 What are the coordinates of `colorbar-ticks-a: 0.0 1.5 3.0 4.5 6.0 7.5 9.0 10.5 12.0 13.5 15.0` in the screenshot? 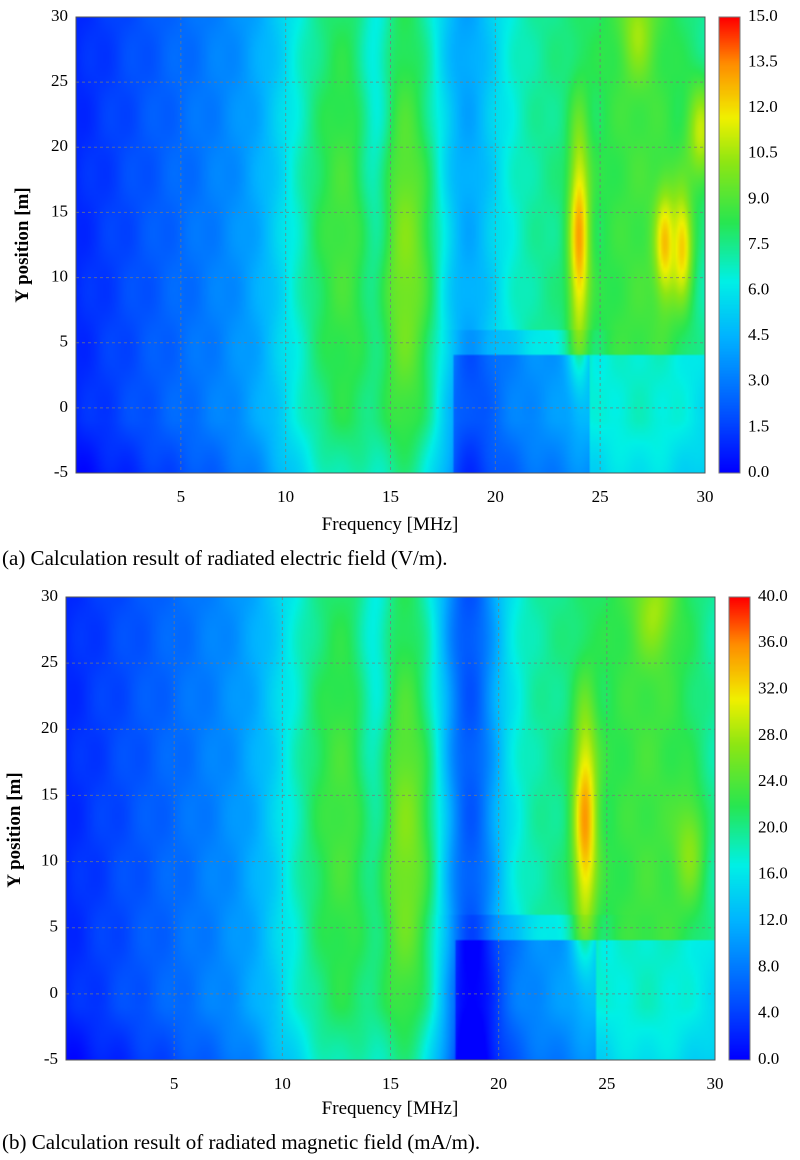 It's located at (763, 243).